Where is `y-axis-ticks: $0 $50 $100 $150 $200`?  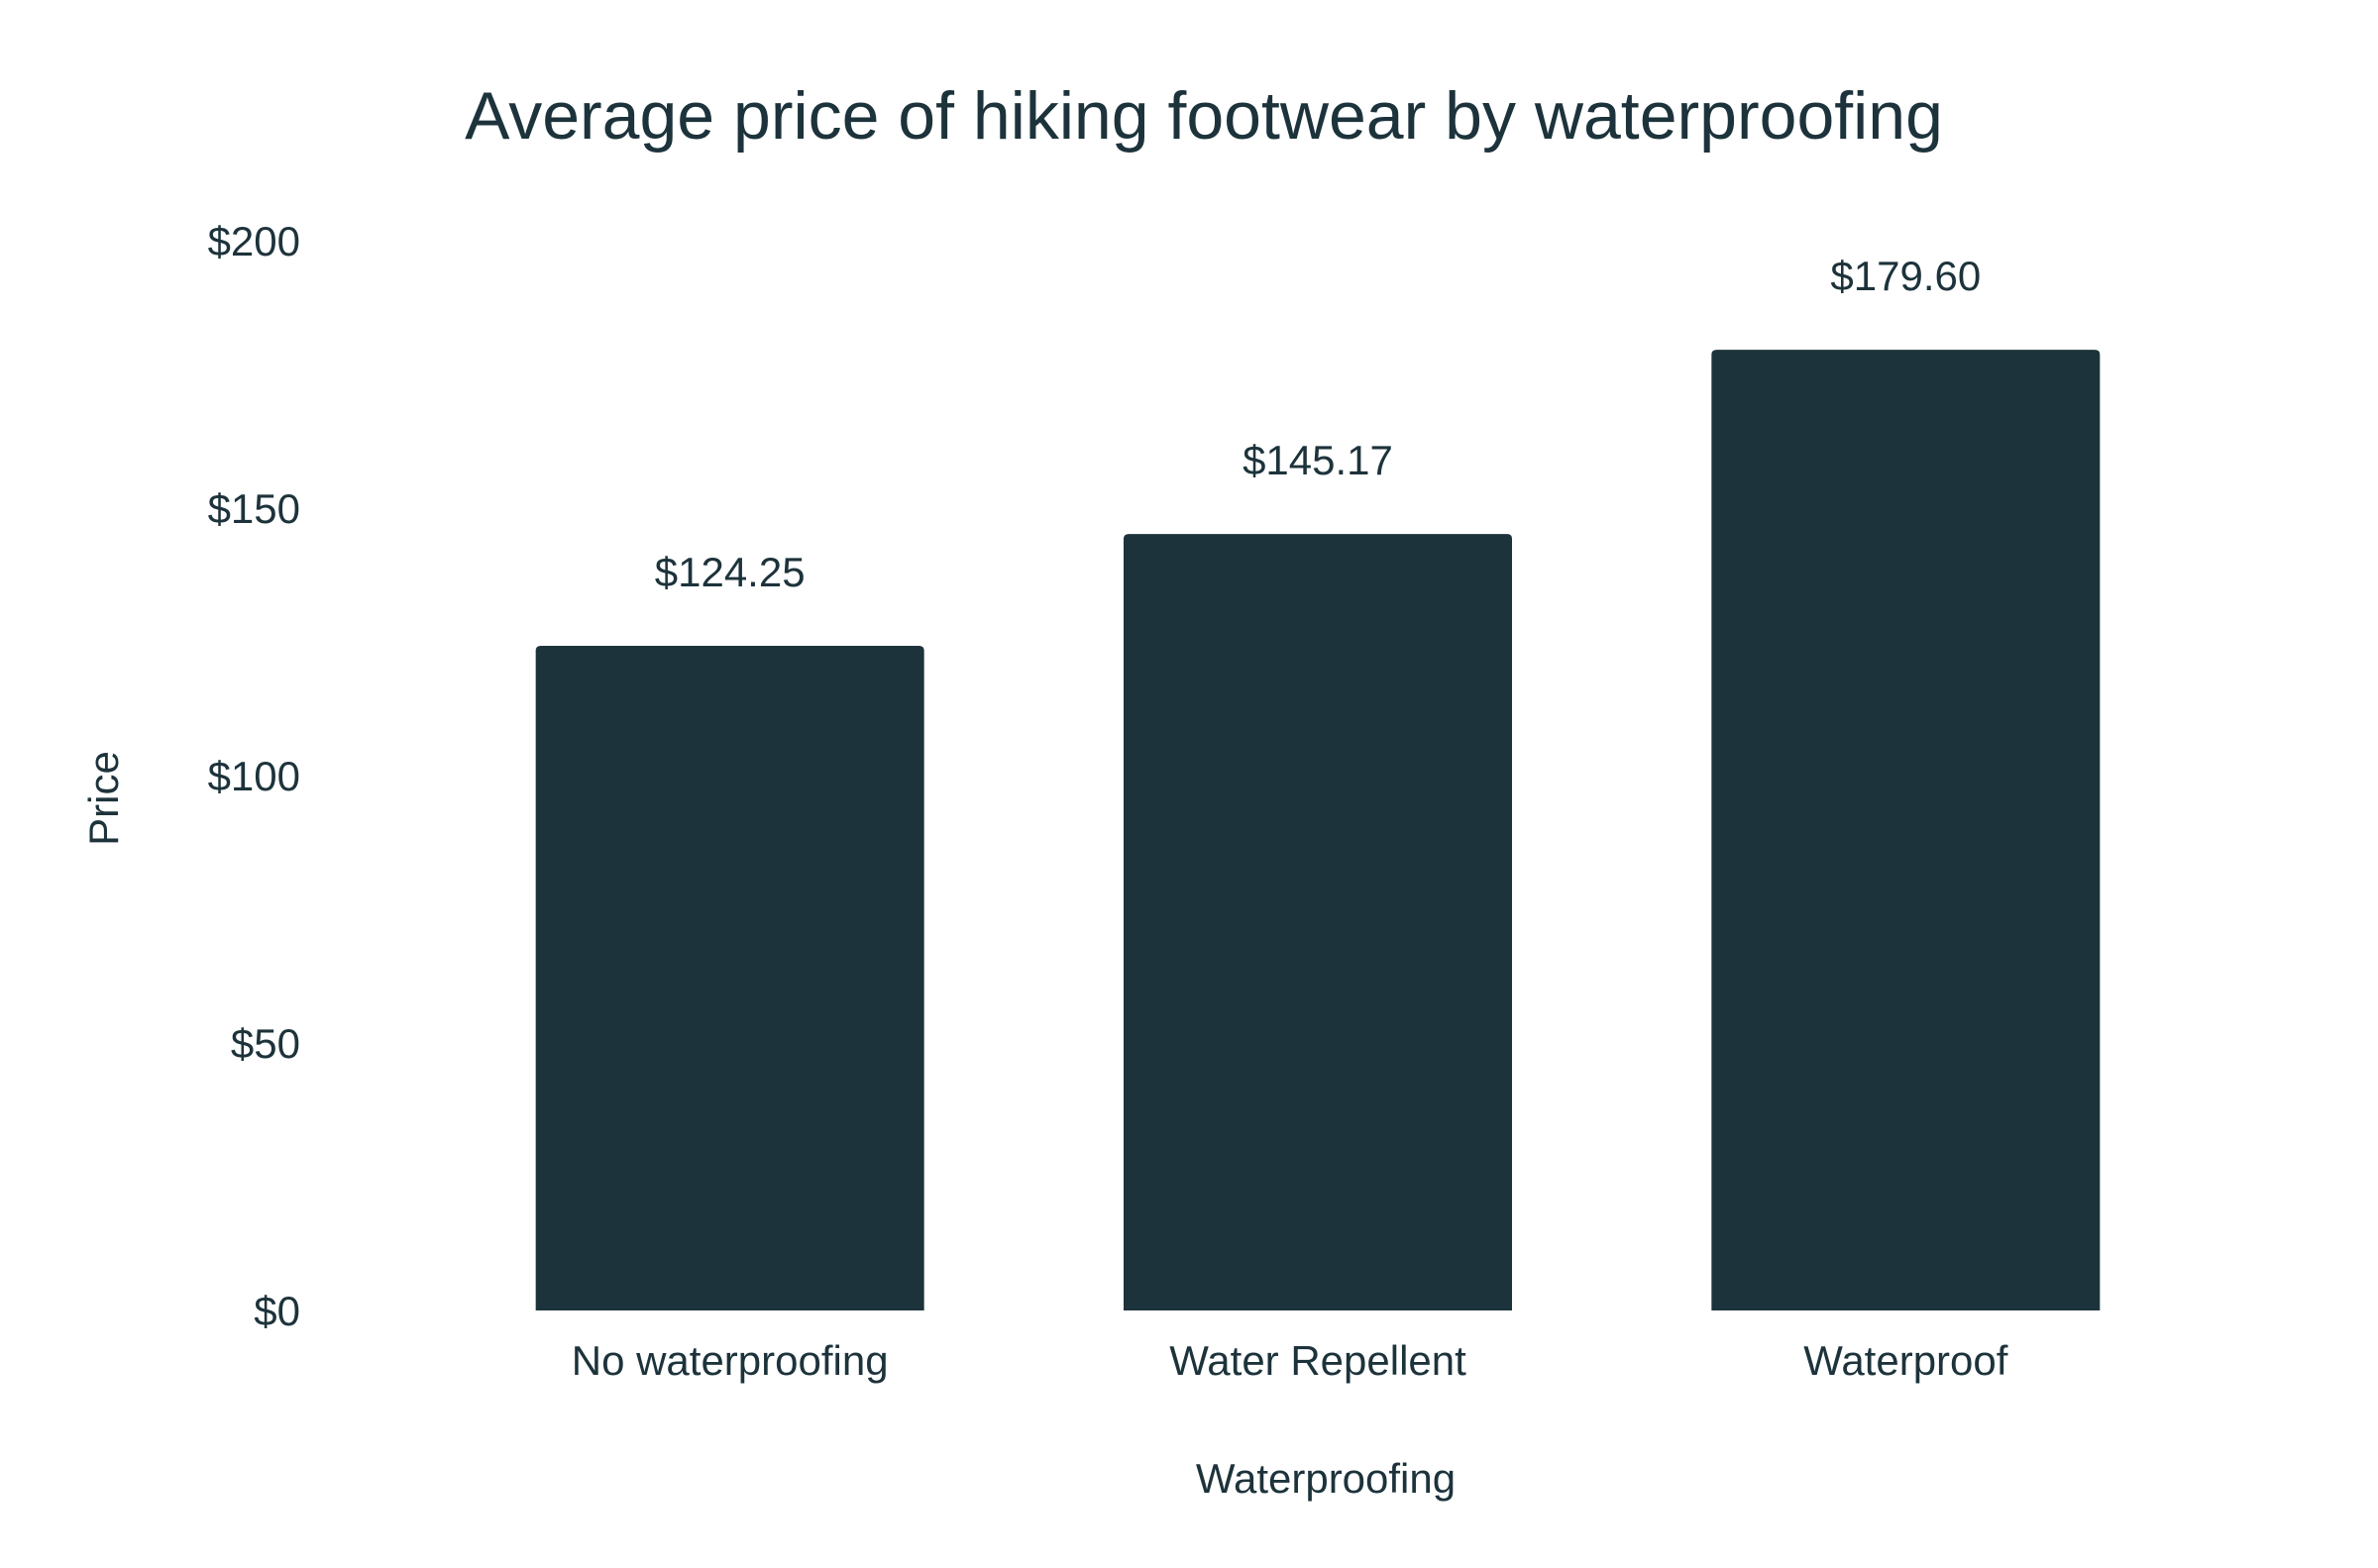
y-axis-ticks: $0 $50 $100 $150 $200 is located at coordinates (254, 776).